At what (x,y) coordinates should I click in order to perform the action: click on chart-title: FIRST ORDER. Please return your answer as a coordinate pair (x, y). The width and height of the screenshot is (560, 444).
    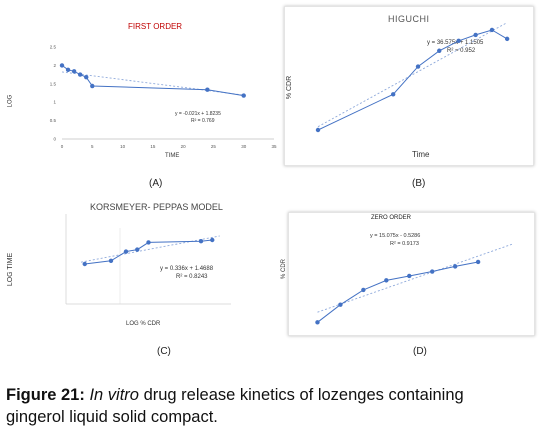
    Looking at the image, I should click on (155, 26).